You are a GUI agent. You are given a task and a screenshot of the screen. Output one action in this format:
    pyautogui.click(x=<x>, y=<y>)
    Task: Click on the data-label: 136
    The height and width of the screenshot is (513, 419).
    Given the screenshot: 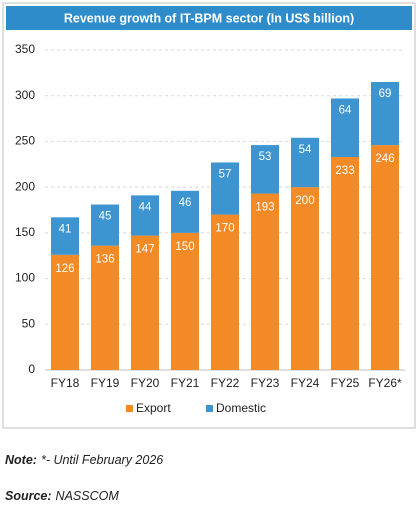 What is the action you would take?
    pyautogui.click(x=104, y=260)
    